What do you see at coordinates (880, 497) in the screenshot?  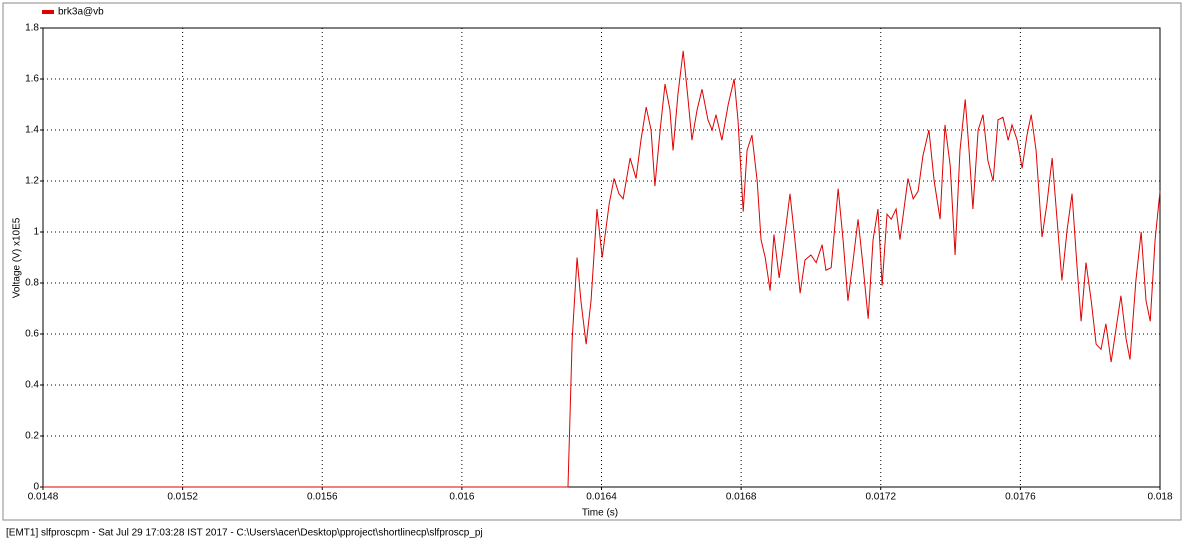 I see `x-tick-label: 0.0172` at bounding box center [880, 497].